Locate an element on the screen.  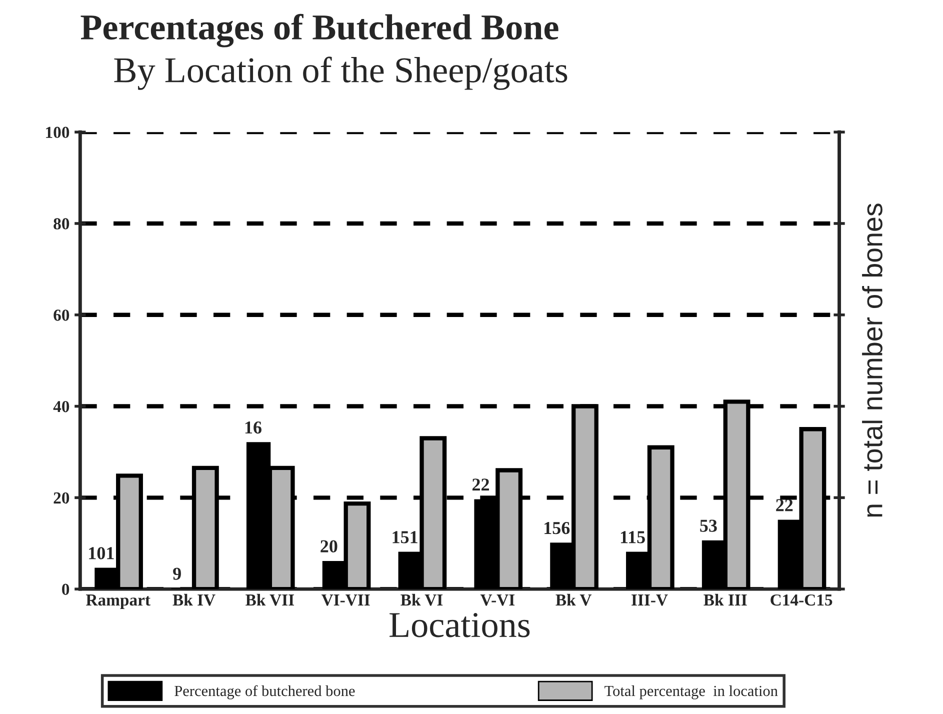
y-tick-label: 60 is located at coordinates (62, 315).